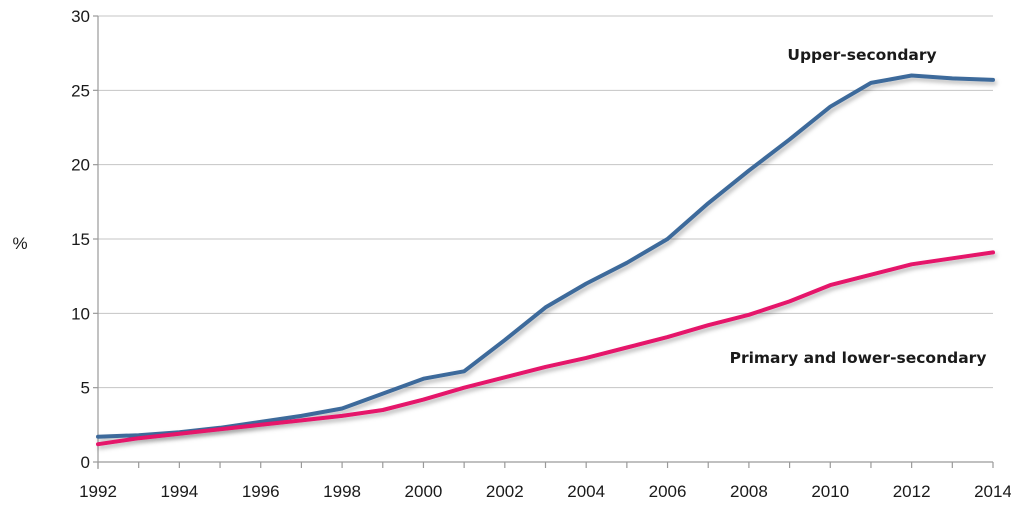  I want to click on series-label-1: Upper-secondary, so click(861, 55).